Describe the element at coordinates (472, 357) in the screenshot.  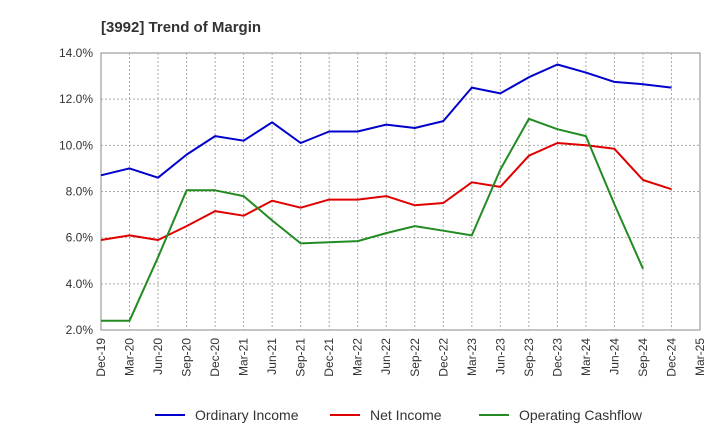
I see `x-tick-label: Mar-23` at that location.